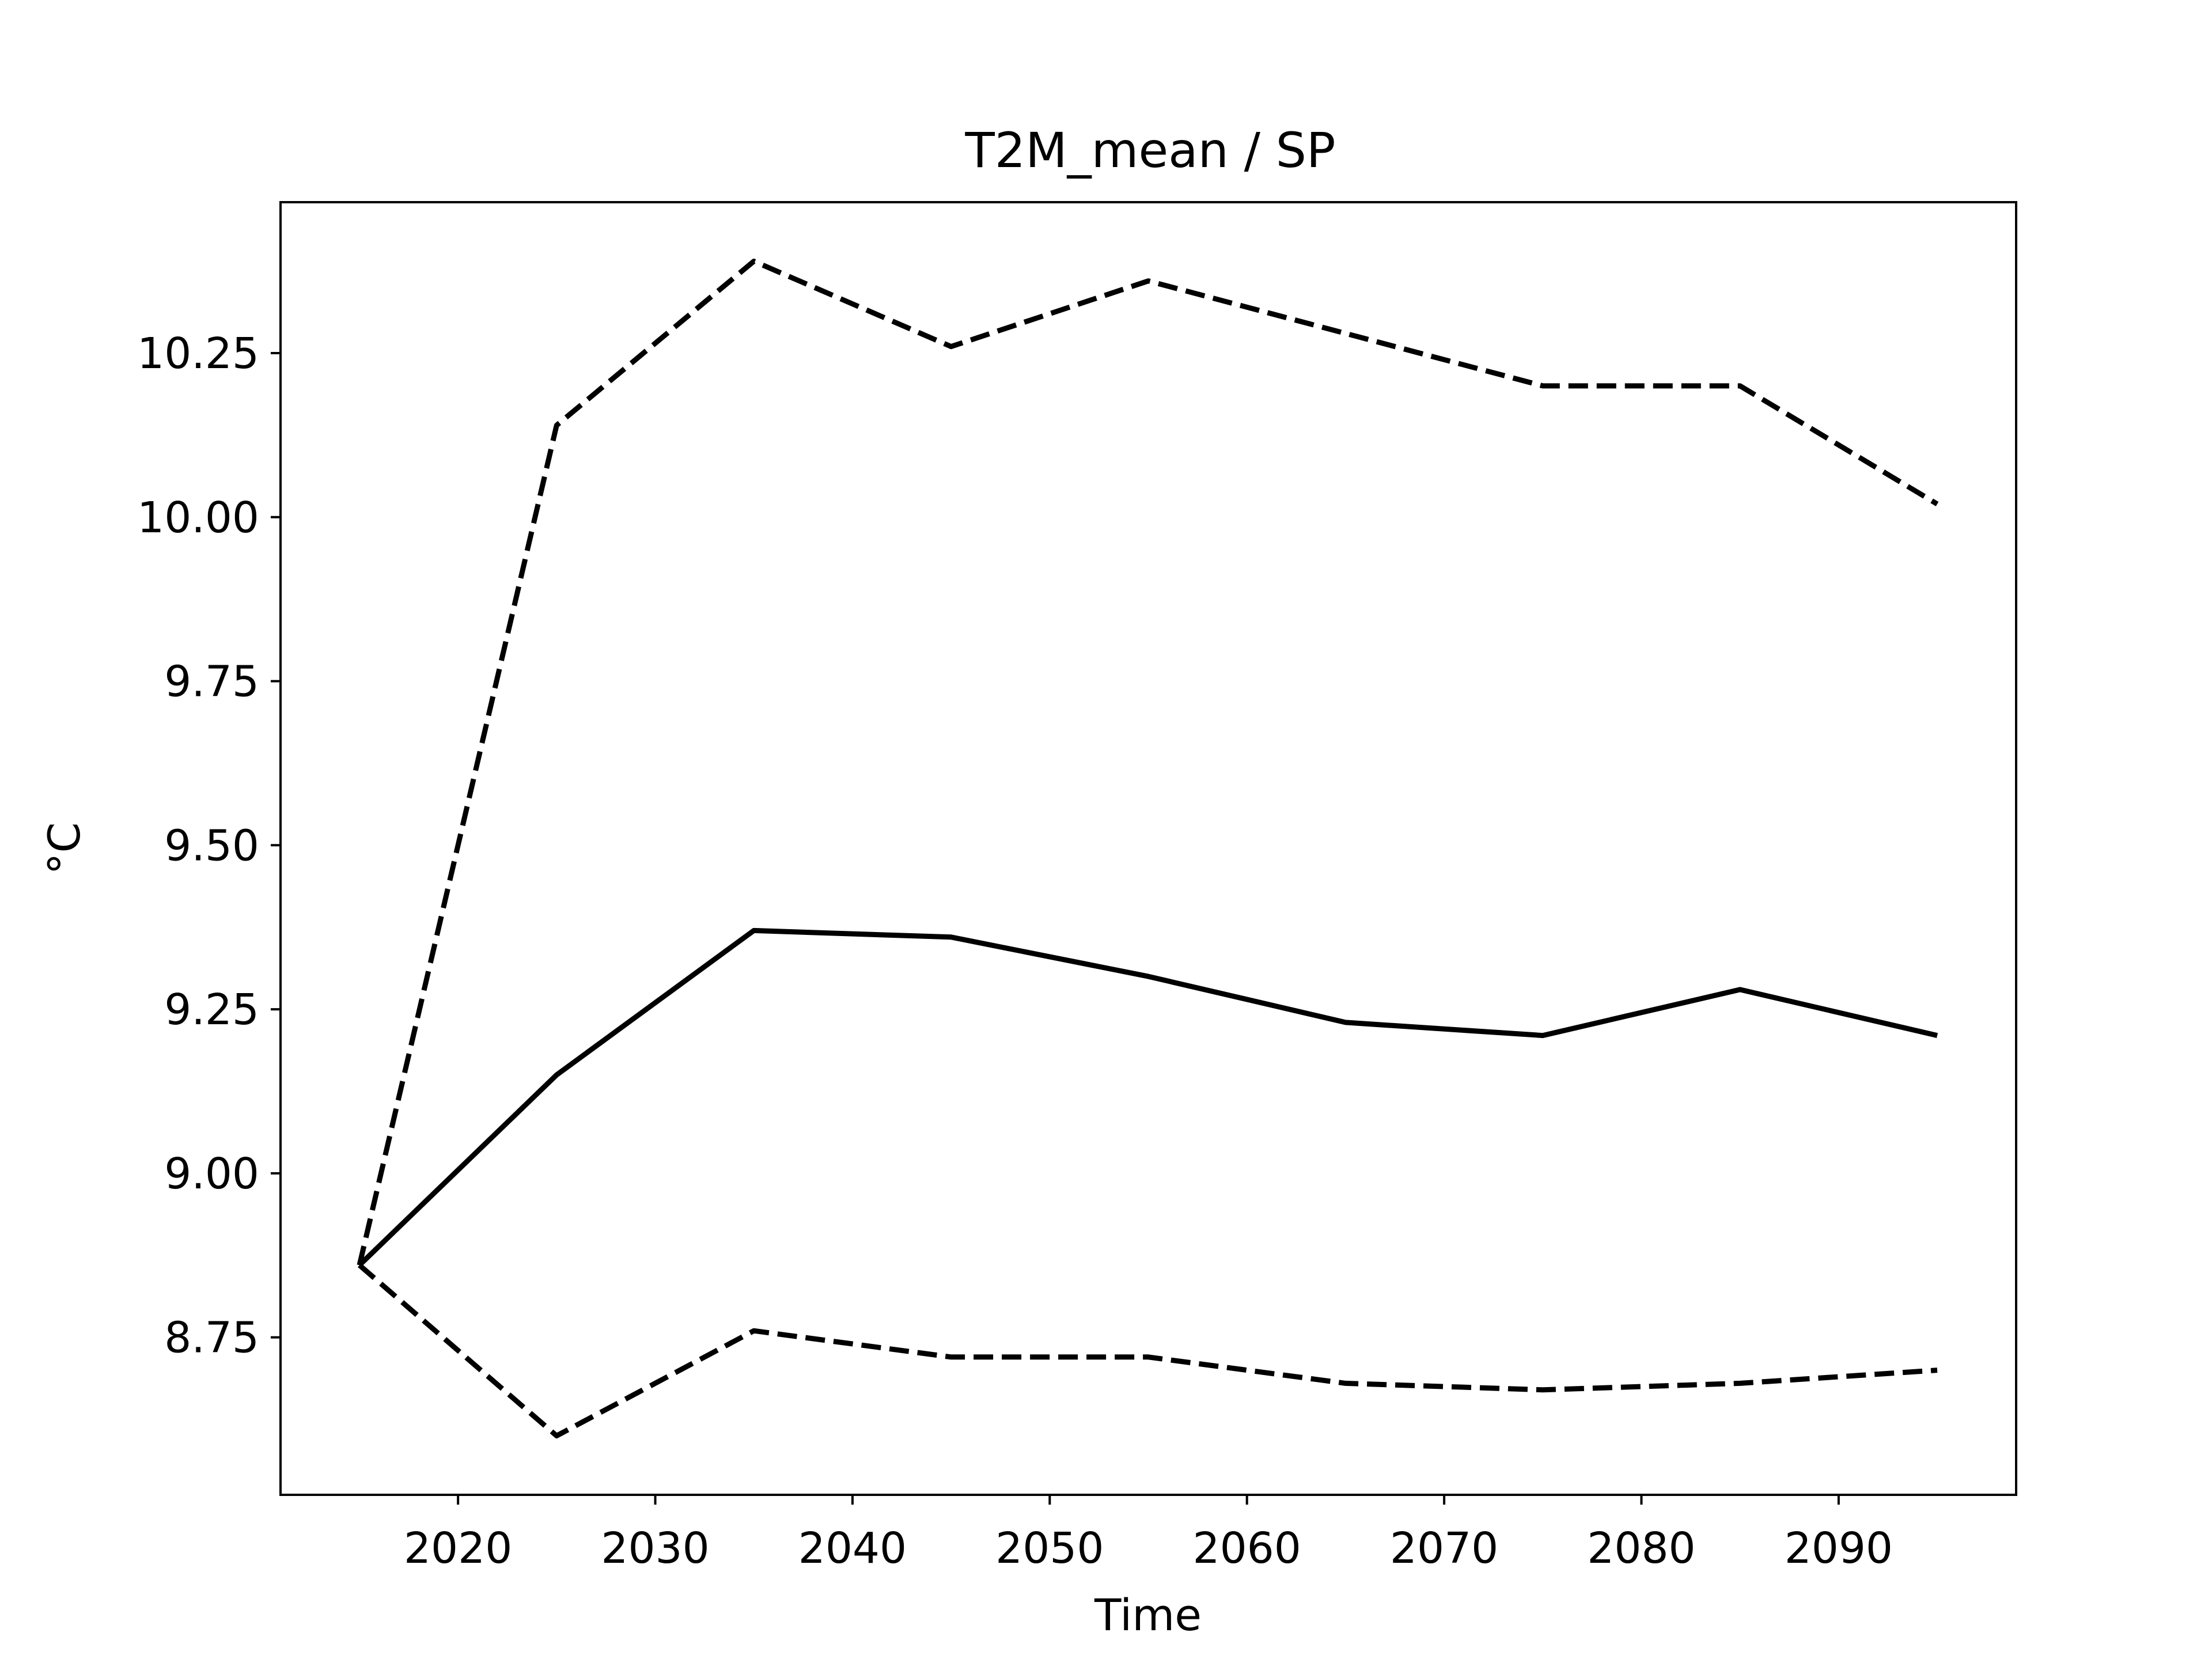 Image resolution: width=2212 pixels, height=1659 pixels. What do you see at coordinates (1444, 1548) in the screenshot?
I see `x-tick-label: 2070` at bounding box center [1444, 1548].